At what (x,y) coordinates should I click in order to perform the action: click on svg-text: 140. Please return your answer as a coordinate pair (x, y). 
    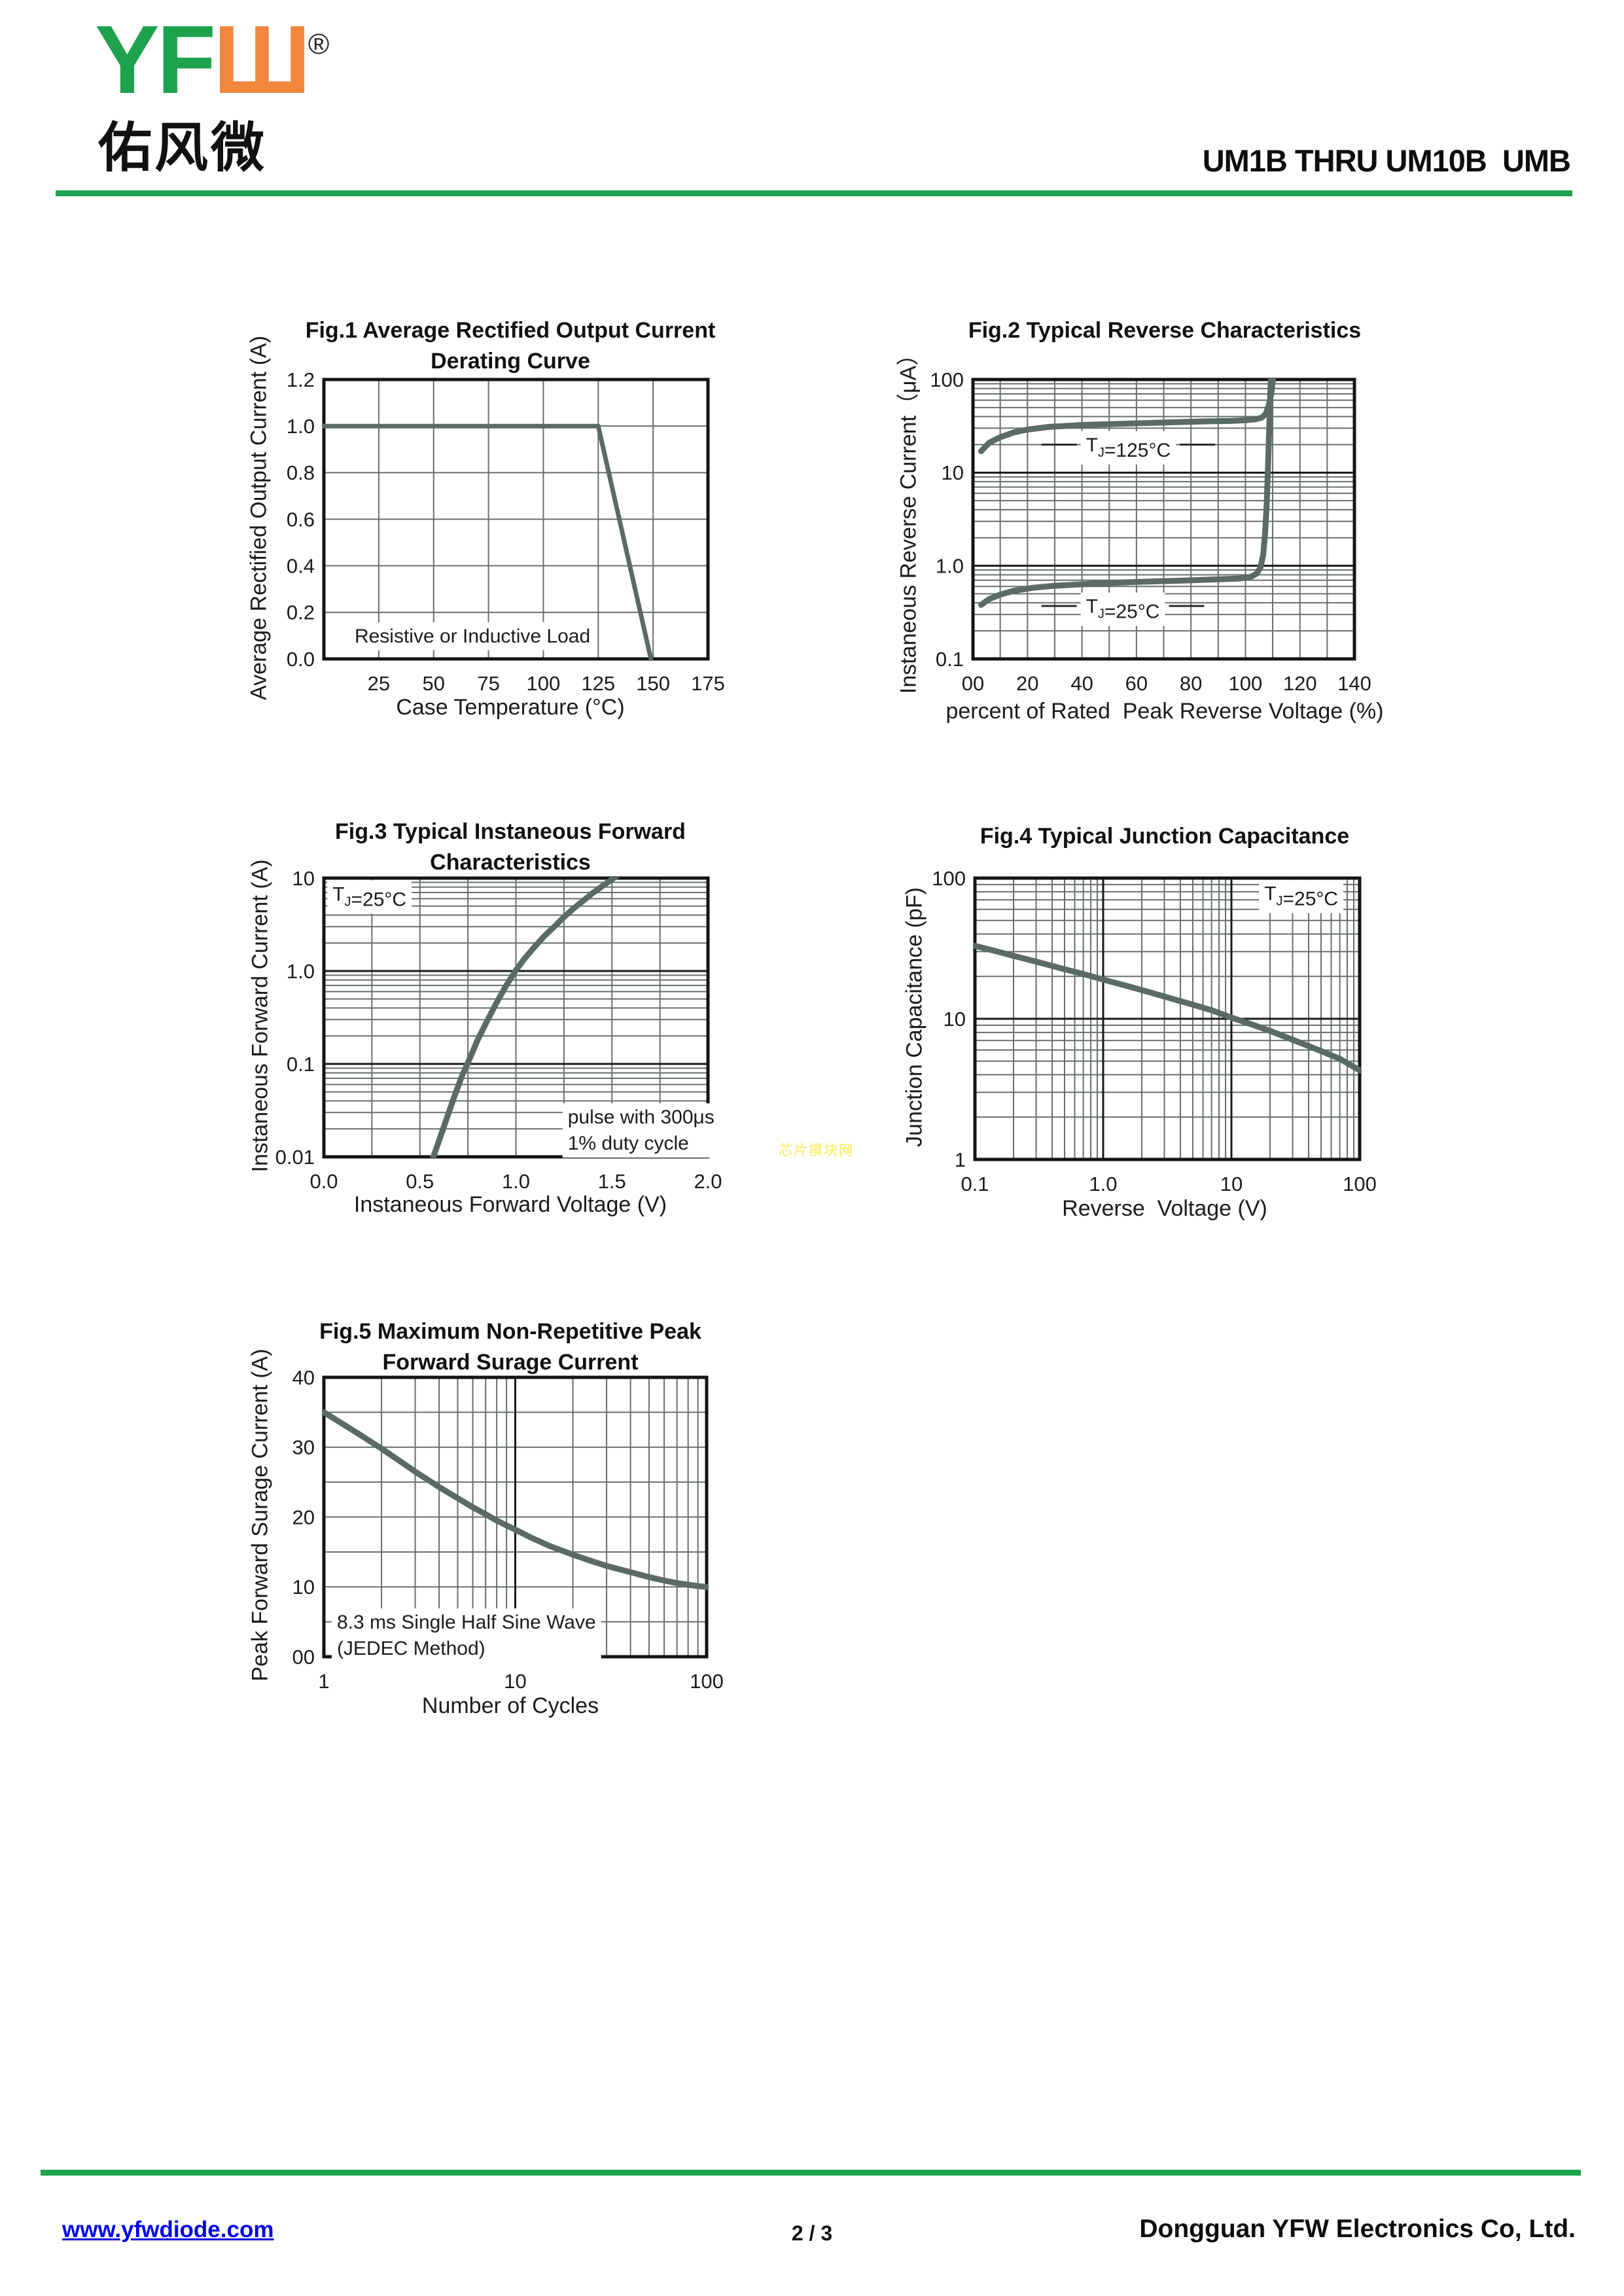
    Looking at the image, I should click on (1354, 683).